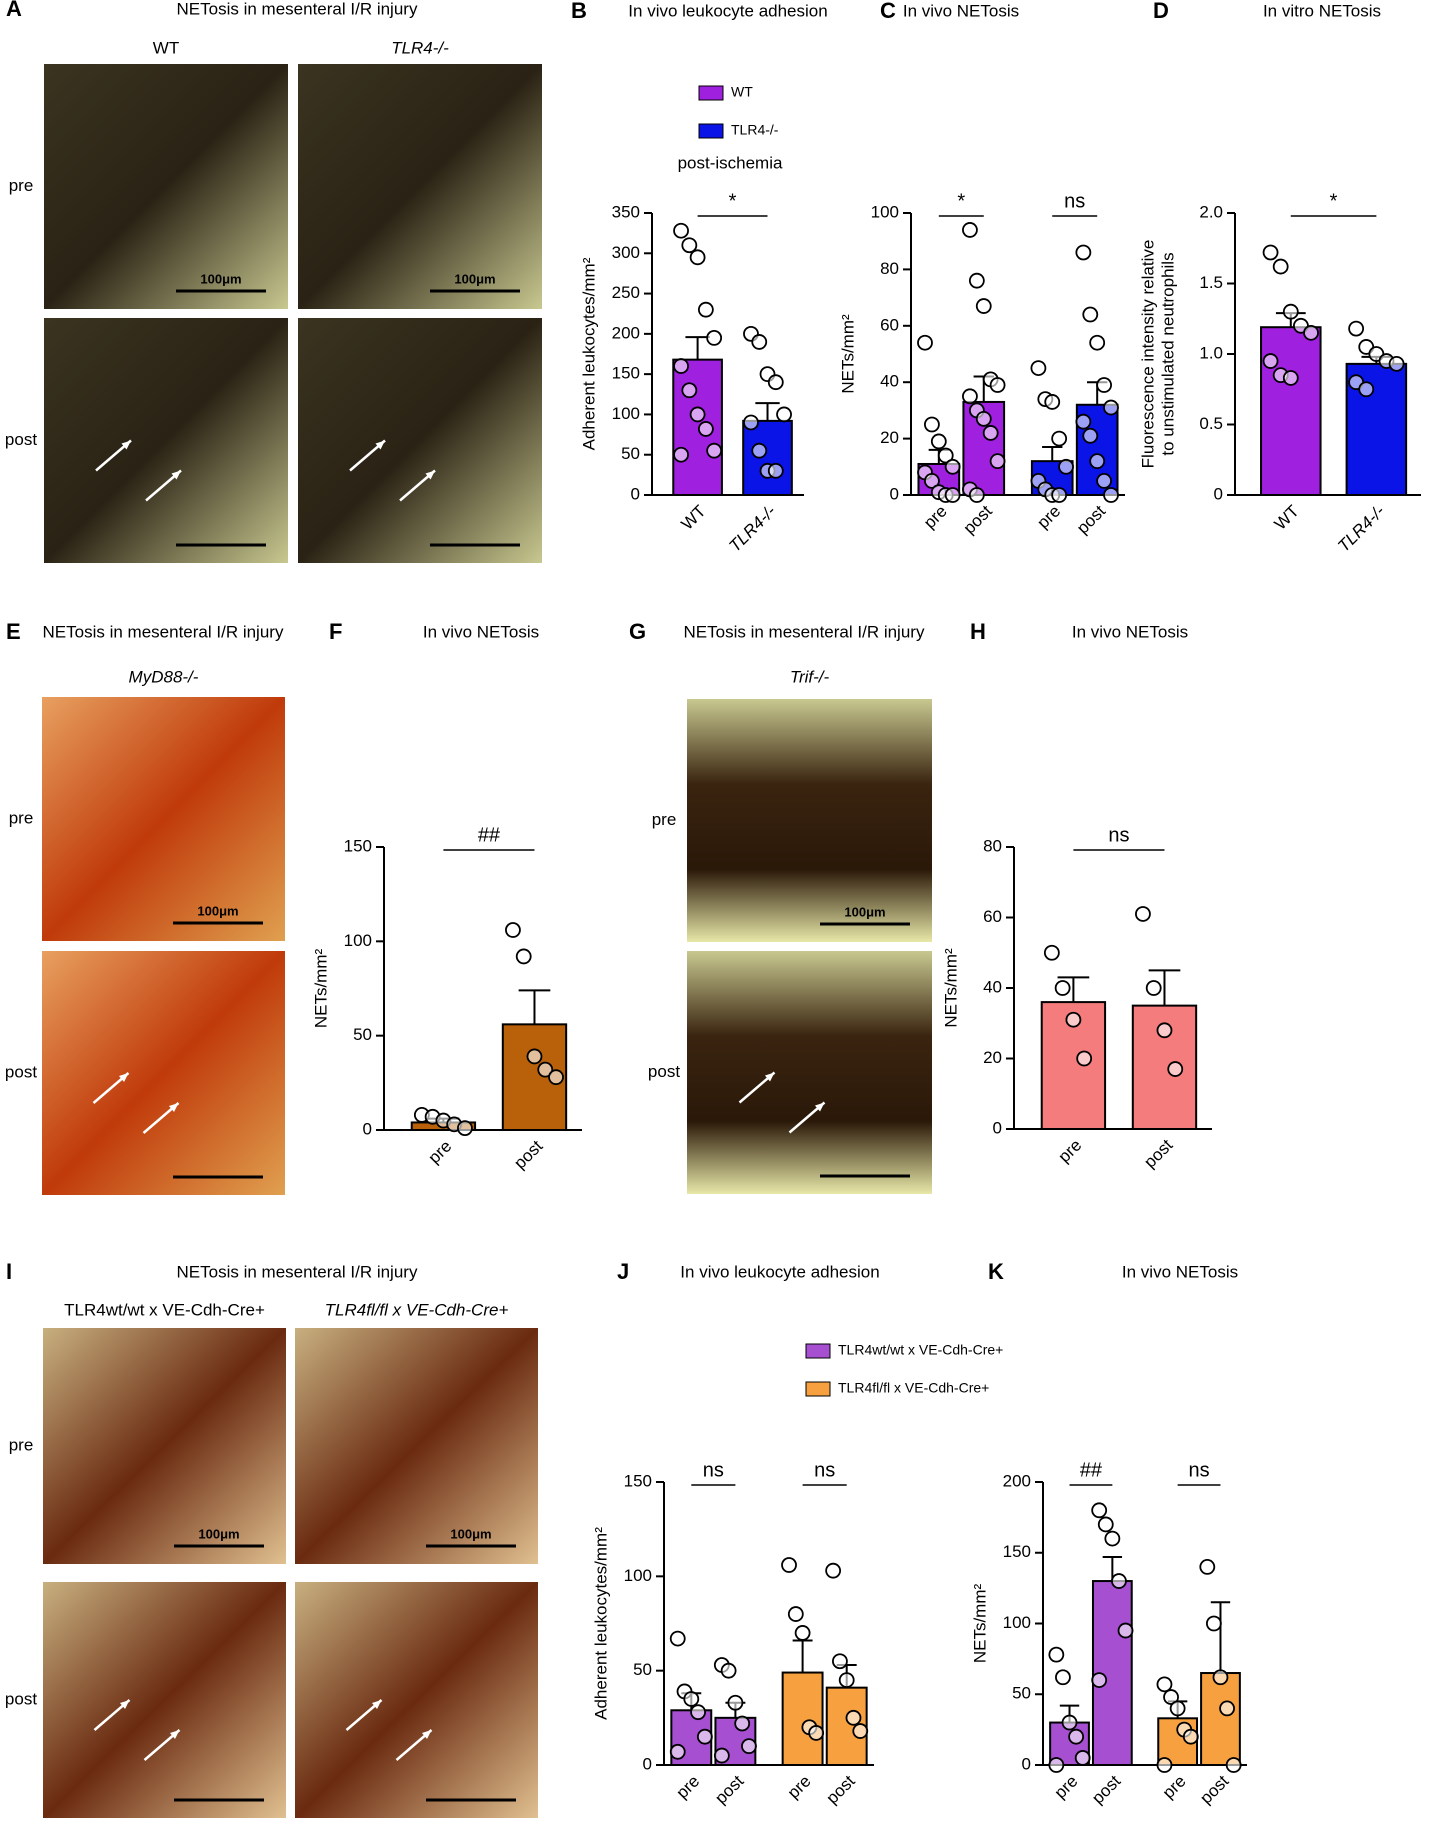  Describe the element at coordinates (420, 47) in the screenshot. I see `column-label: TLR4-/-` at that location.